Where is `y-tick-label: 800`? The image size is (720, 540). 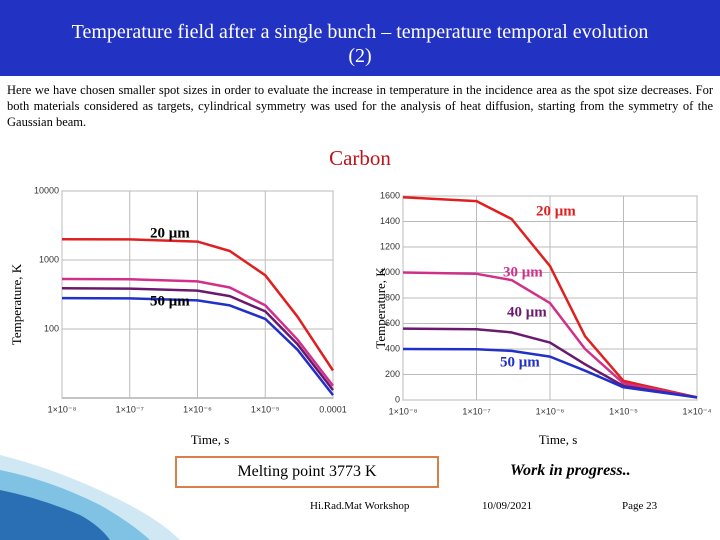
y-tick-label: 800 is located at coordinates (392, 297).